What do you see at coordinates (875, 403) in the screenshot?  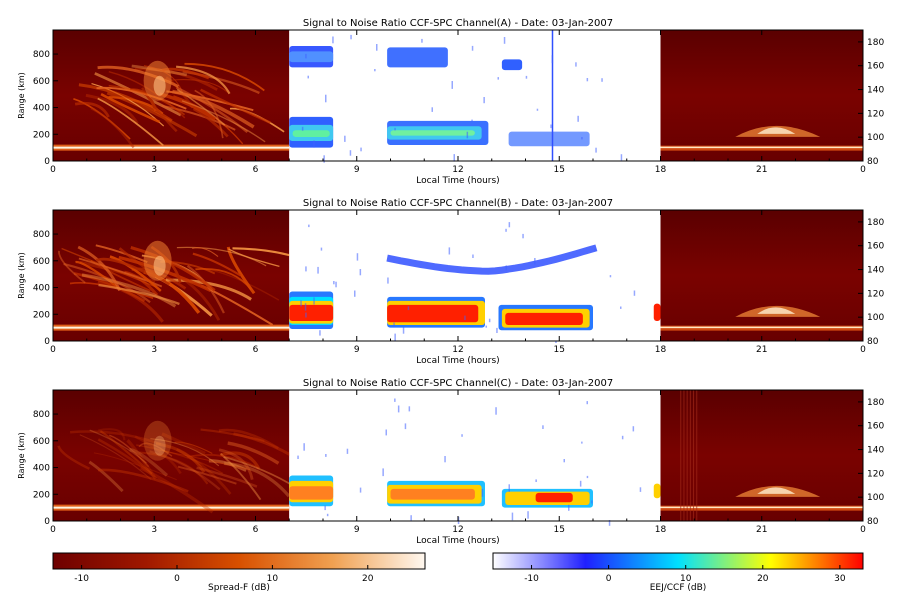 I see `y2-tick-label: 180` at bounding box center [875, 403].